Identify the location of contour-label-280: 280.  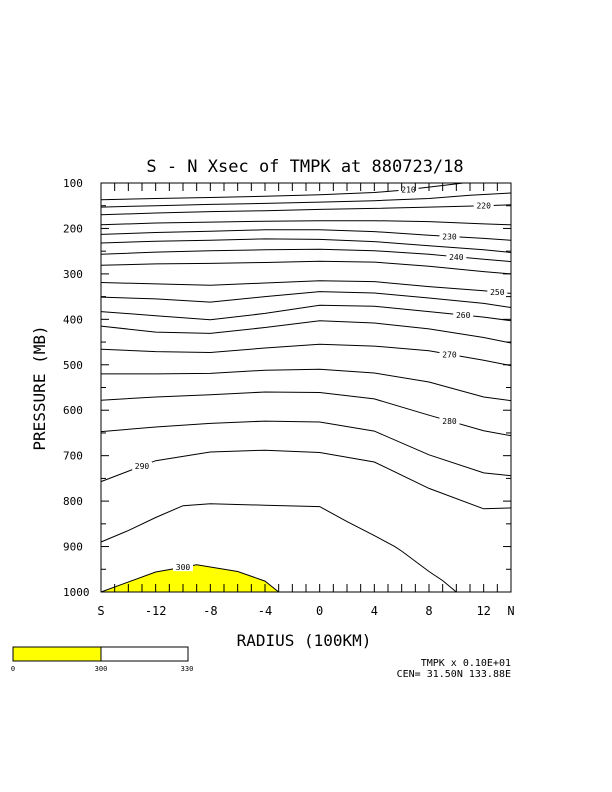
(449, 421).